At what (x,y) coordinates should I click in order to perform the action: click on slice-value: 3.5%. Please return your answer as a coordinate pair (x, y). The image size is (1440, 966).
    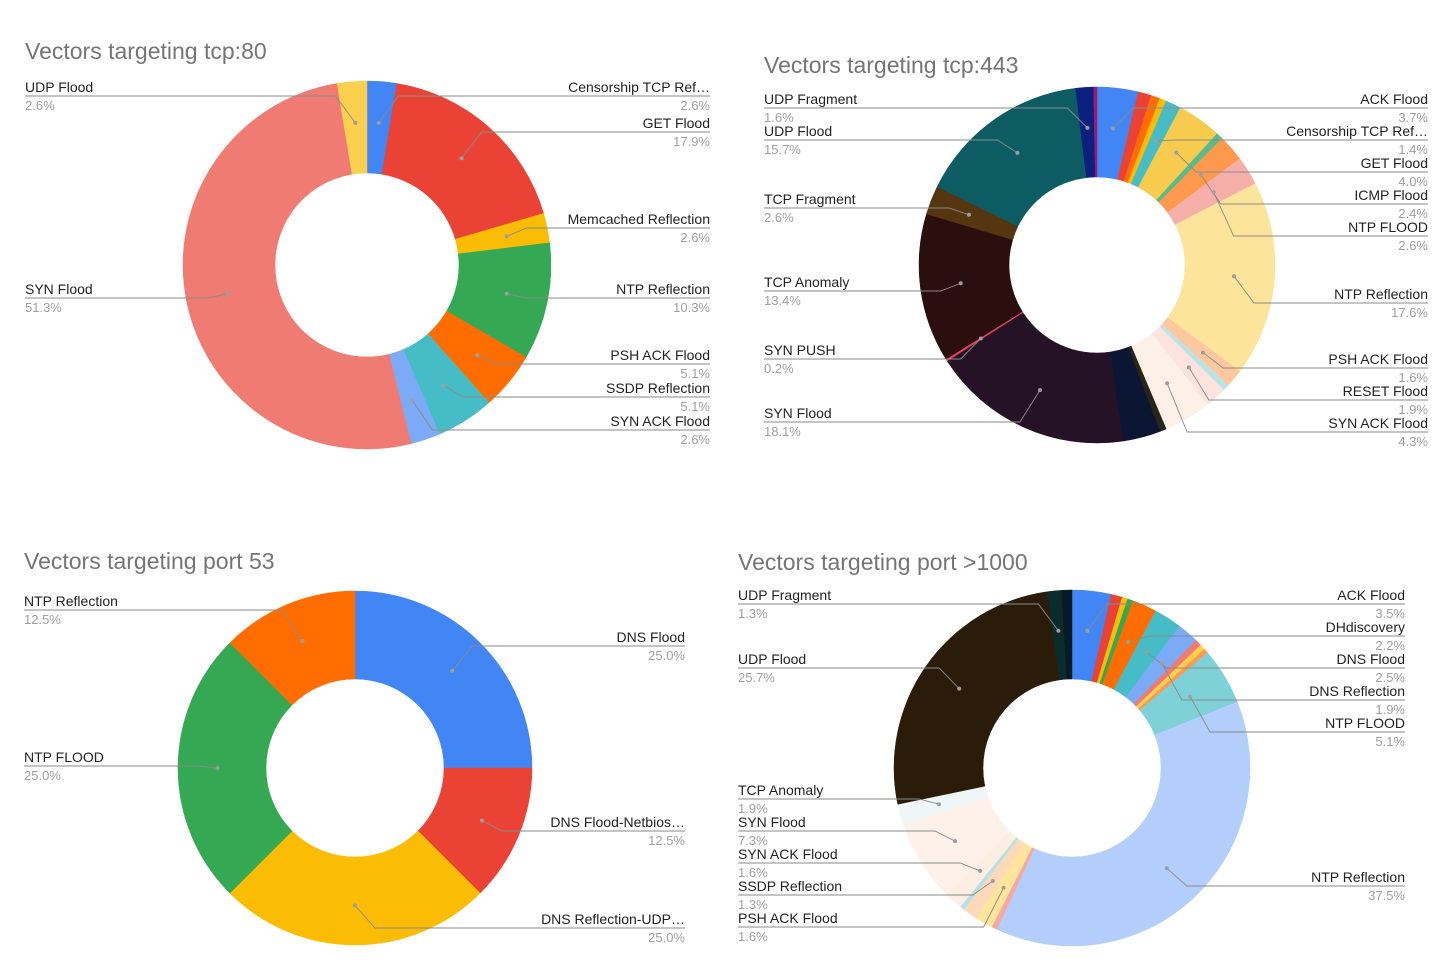
    Looking at the image, I should click on (1390, 613).